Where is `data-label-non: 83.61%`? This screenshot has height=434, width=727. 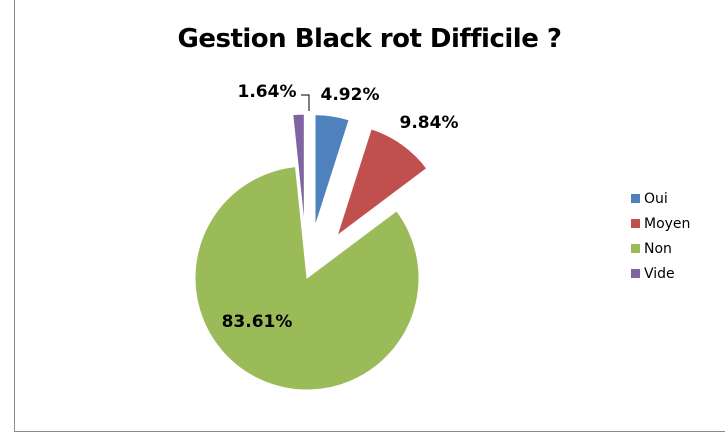 data-label-non: 83.61% is located at coordinates (257, 322).